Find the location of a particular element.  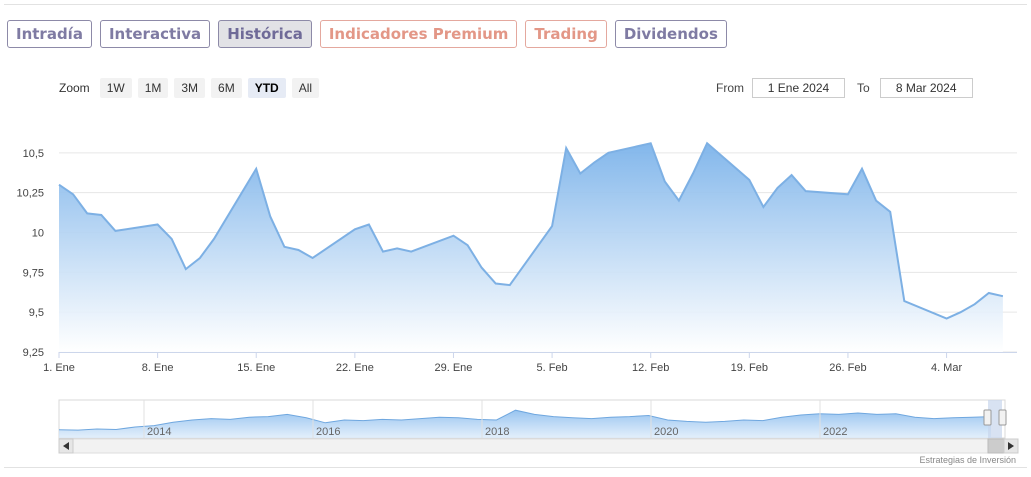

y-tick-label: 9,25 is located at coordinates (33, 353).